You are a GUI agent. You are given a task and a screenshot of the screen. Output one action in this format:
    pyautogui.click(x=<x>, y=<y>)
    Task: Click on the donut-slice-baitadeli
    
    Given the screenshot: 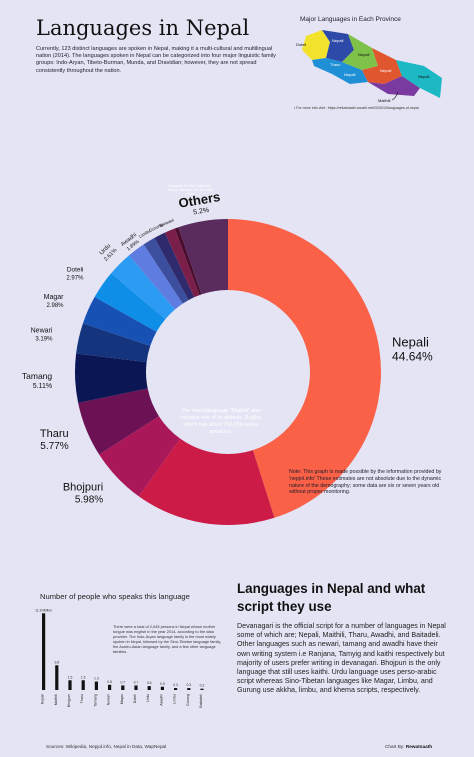 What is the action you would take?
    pyautogui.click(x=182, y=263)
    